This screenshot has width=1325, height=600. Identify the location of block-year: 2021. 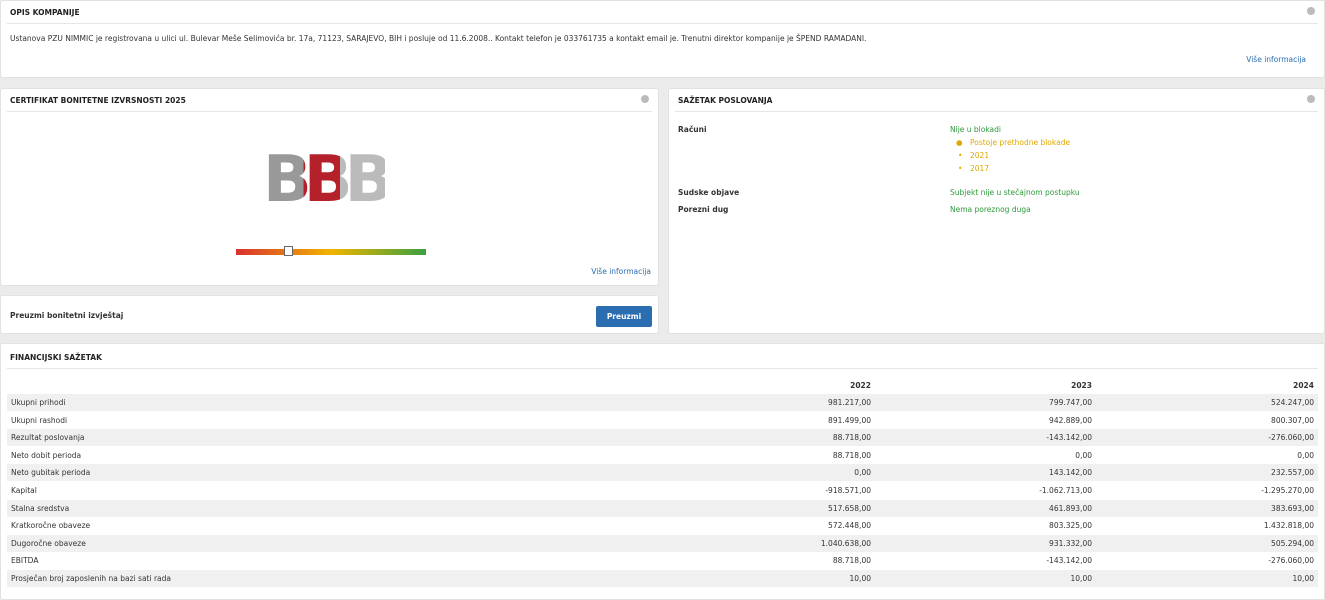
(980, 155).